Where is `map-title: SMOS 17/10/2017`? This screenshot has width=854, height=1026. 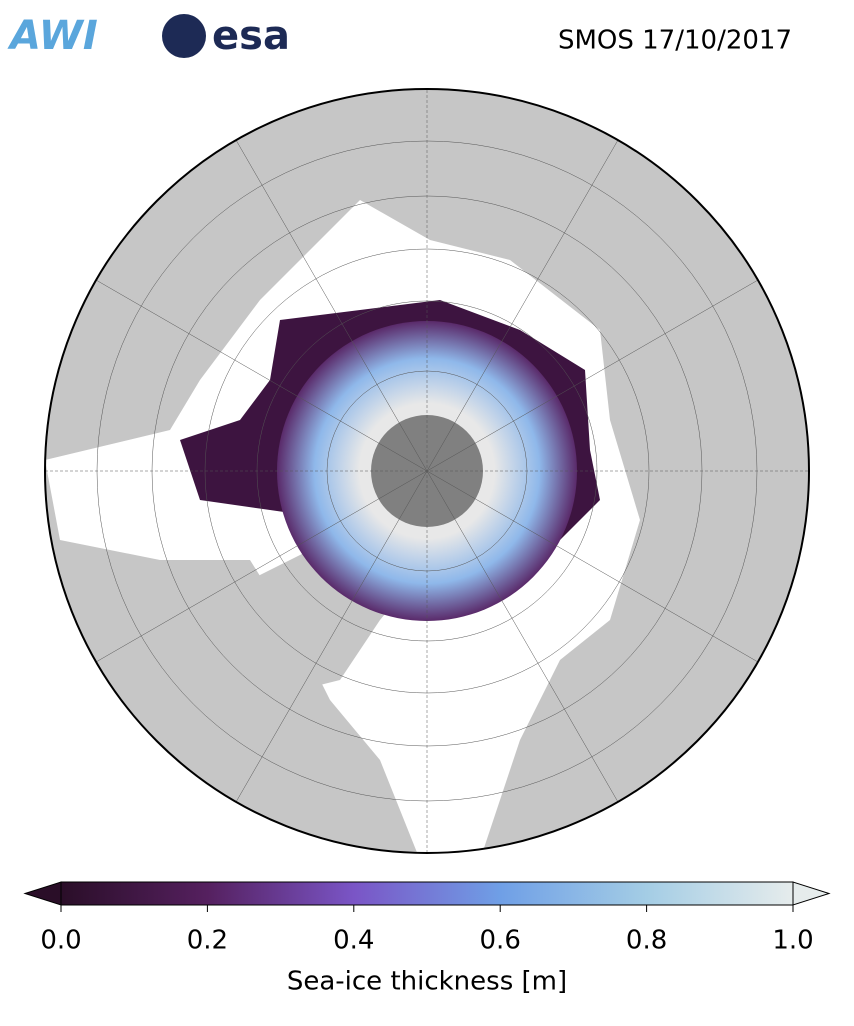
map-title: SMOS 17/10/2017 is located at coordinates (675, 41).